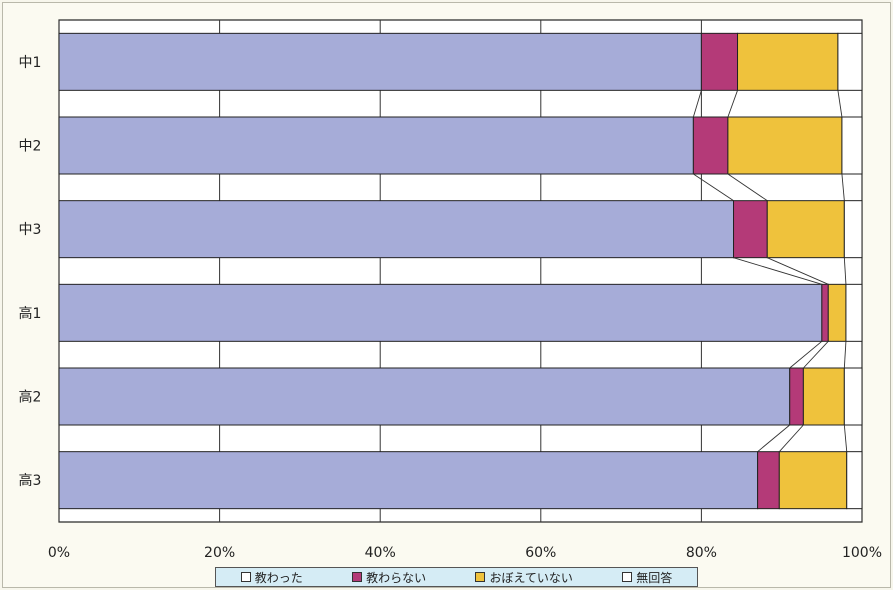  What do you see at coordinates (701, 553) in the screenshot?
I see `x-tick-label: 80%` at bounding box center [701, 553].